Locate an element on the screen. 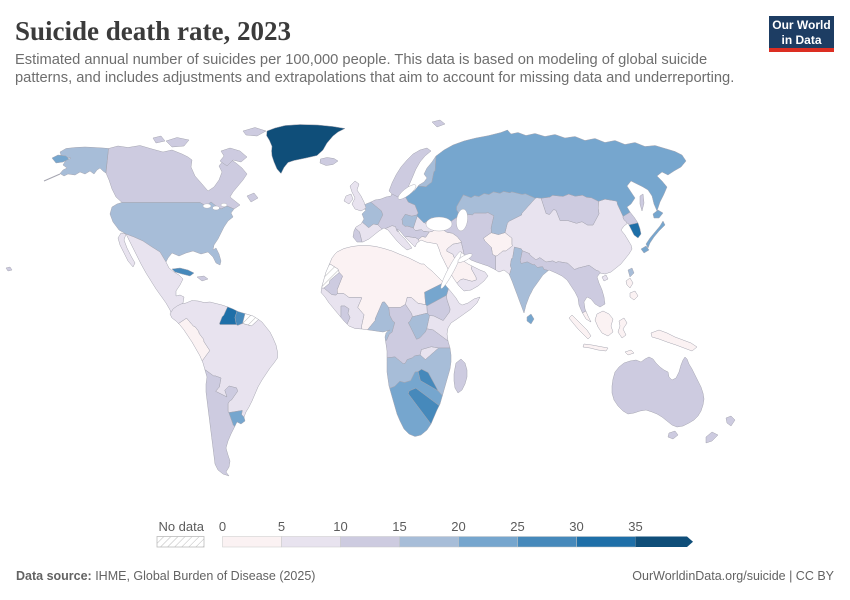 The height and width of the screenshot is (600, 850). svg-text: 35 is located at coordinates (635, 526).